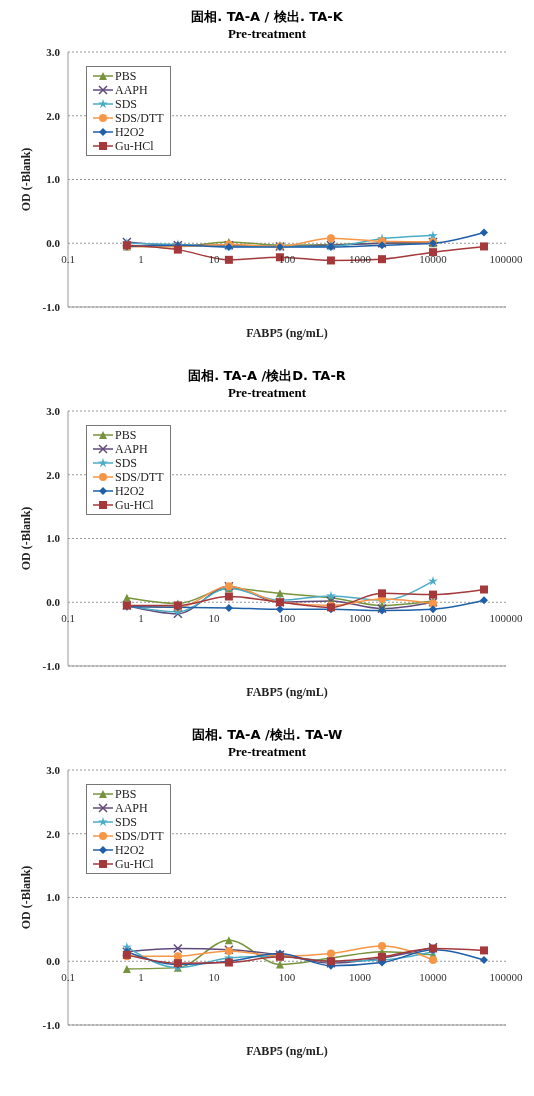  I want to click on chart-title: 固相. TA-A / 検出. TA-K, so click(267, 17).